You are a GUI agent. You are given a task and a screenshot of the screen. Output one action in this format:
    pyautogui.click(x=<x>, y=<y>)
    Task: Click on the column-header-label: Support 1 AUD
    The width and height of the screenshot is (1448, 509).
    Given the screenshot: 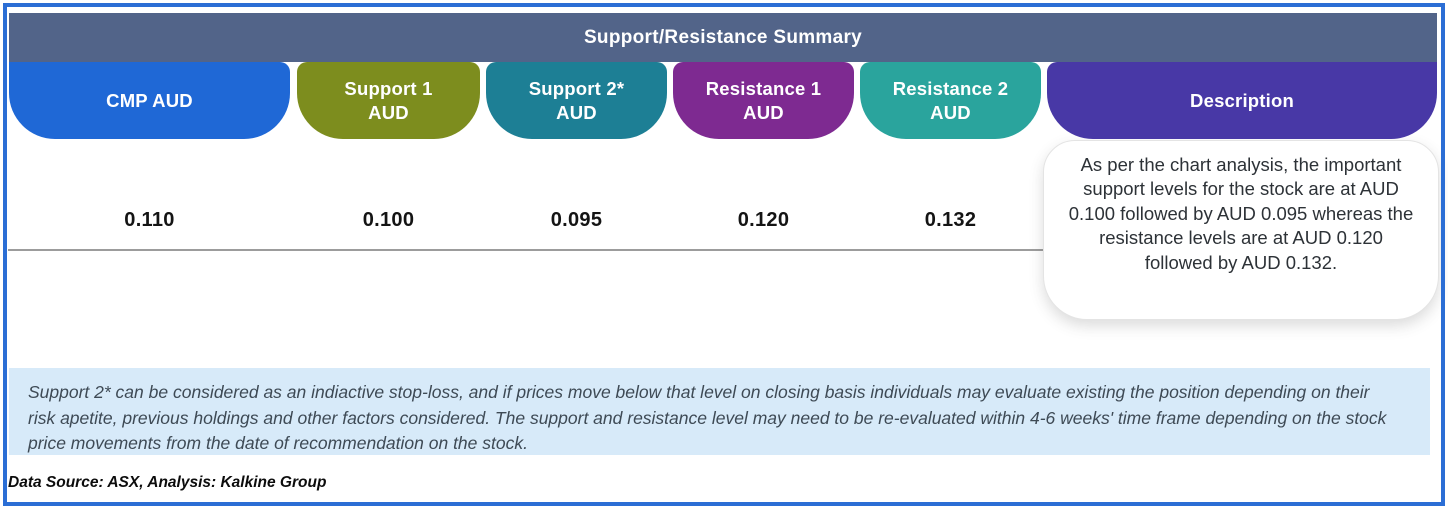 What is the action you would take?
    pyautogui.click(x=388, y=100)
    